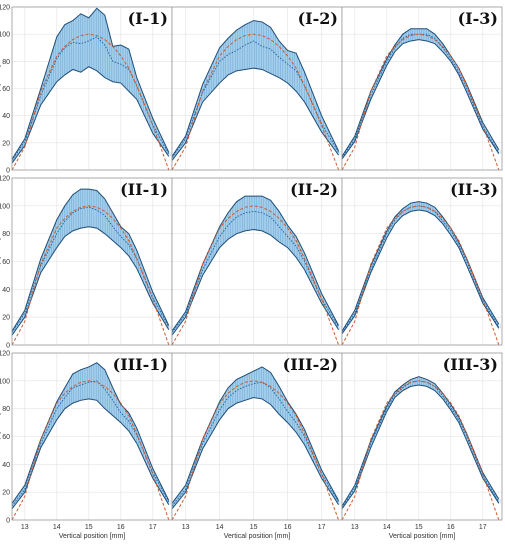  What do you see at coordinates (470, 364) in the screenshot?
I see `panel-title: (III-3)` at bounding box center [470, 364].